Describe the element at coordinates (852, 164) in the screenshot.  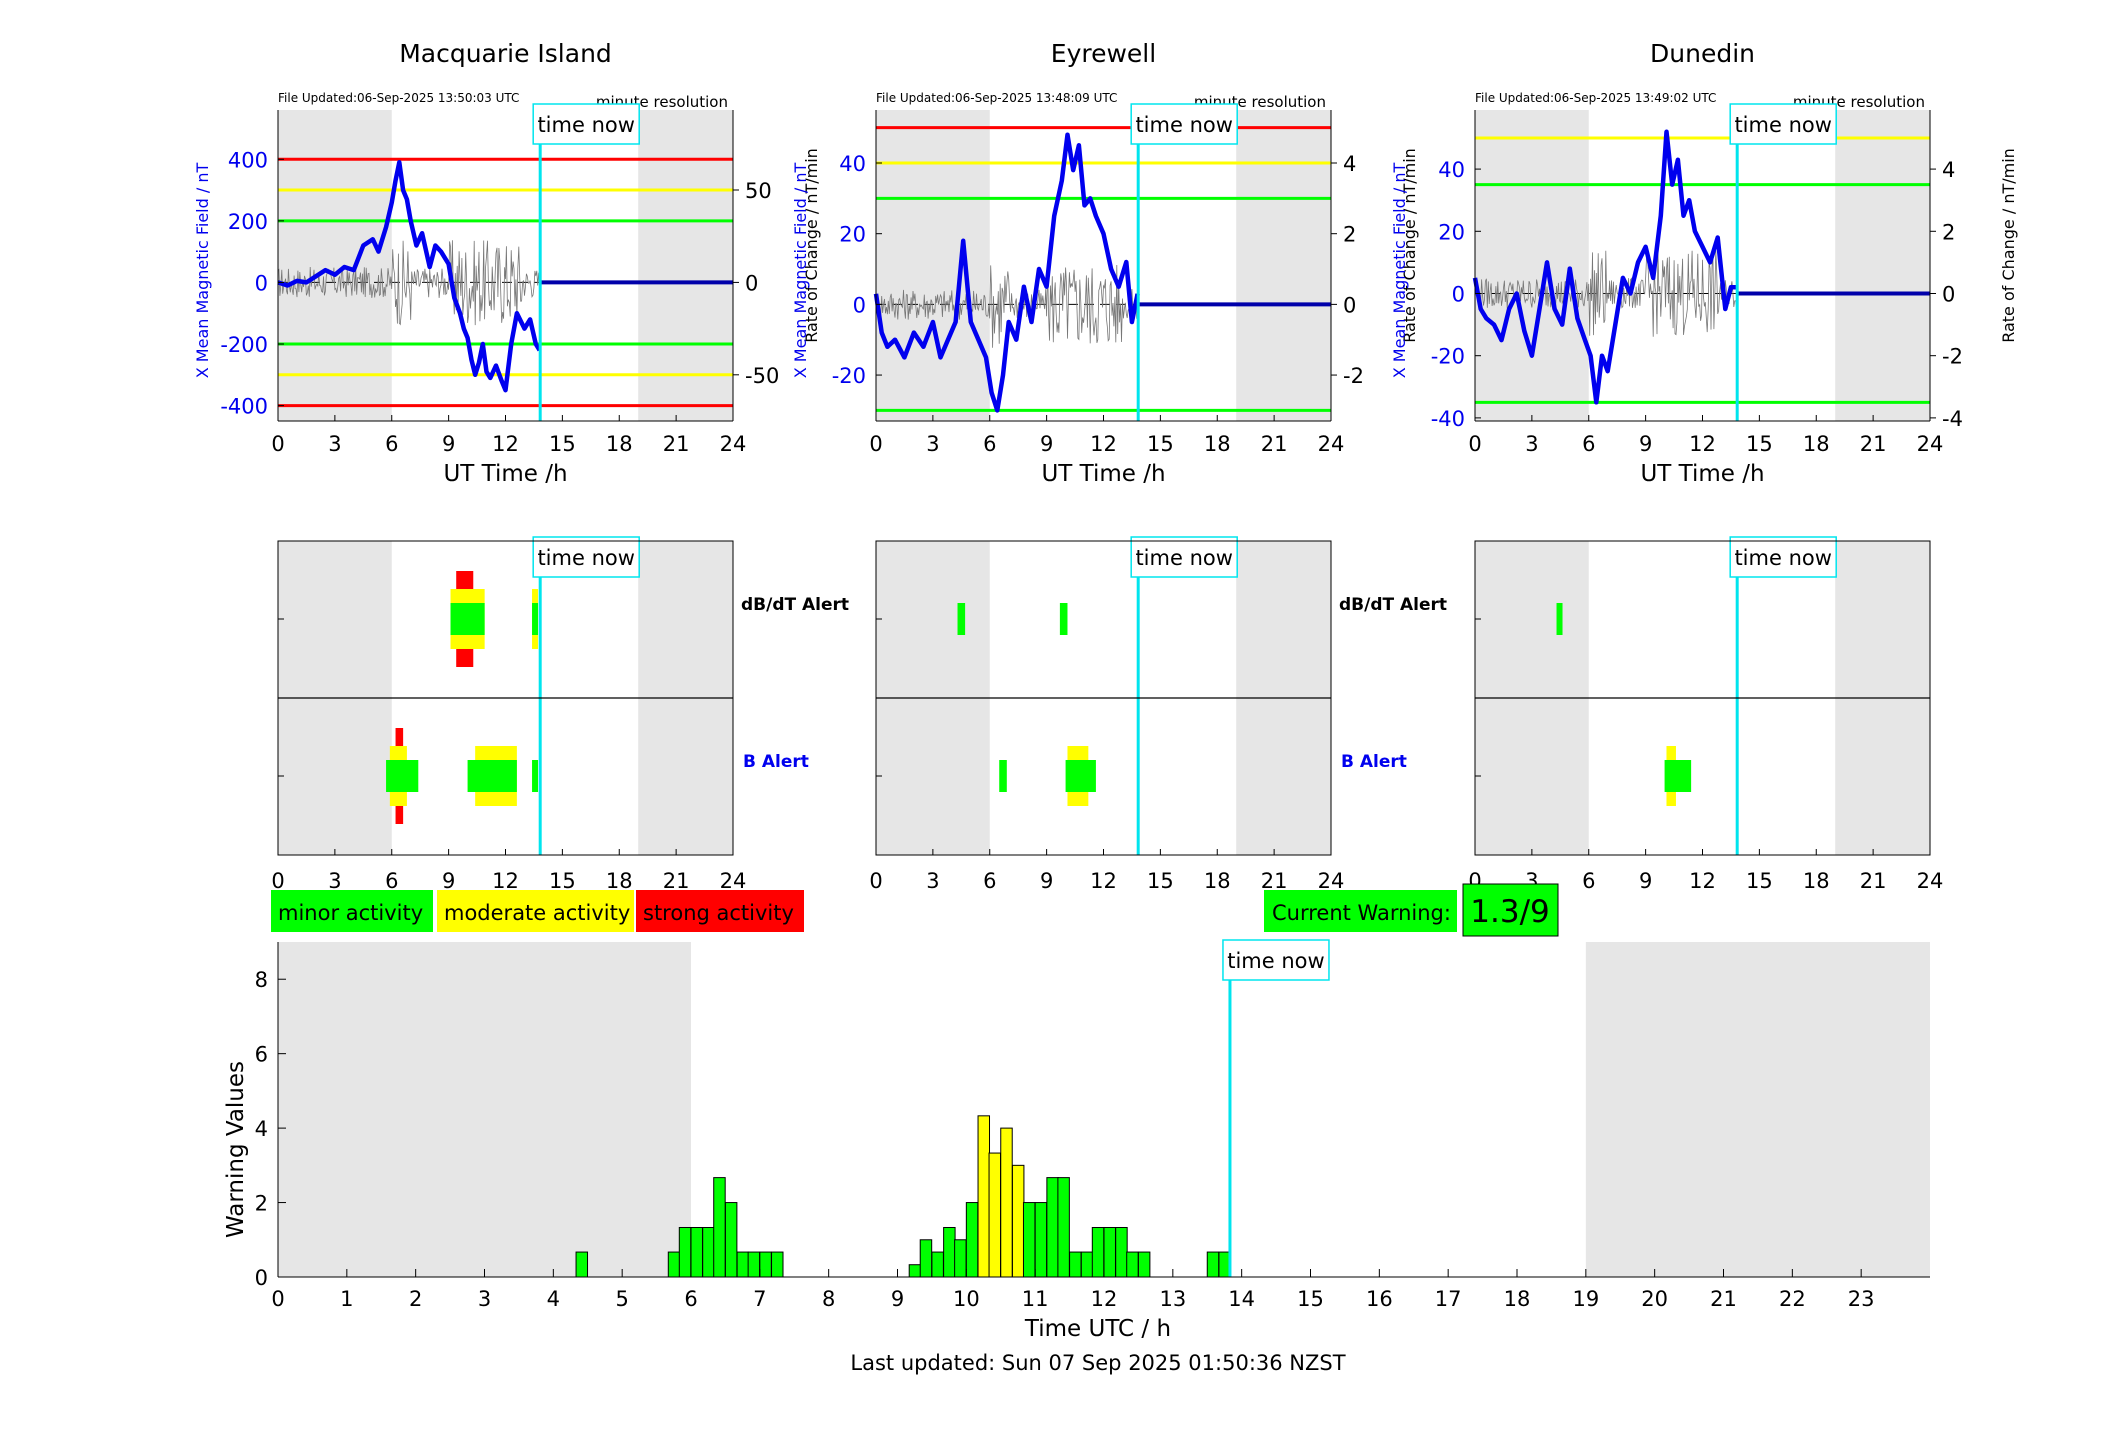
I see `y-tick-label: 40` at that location.